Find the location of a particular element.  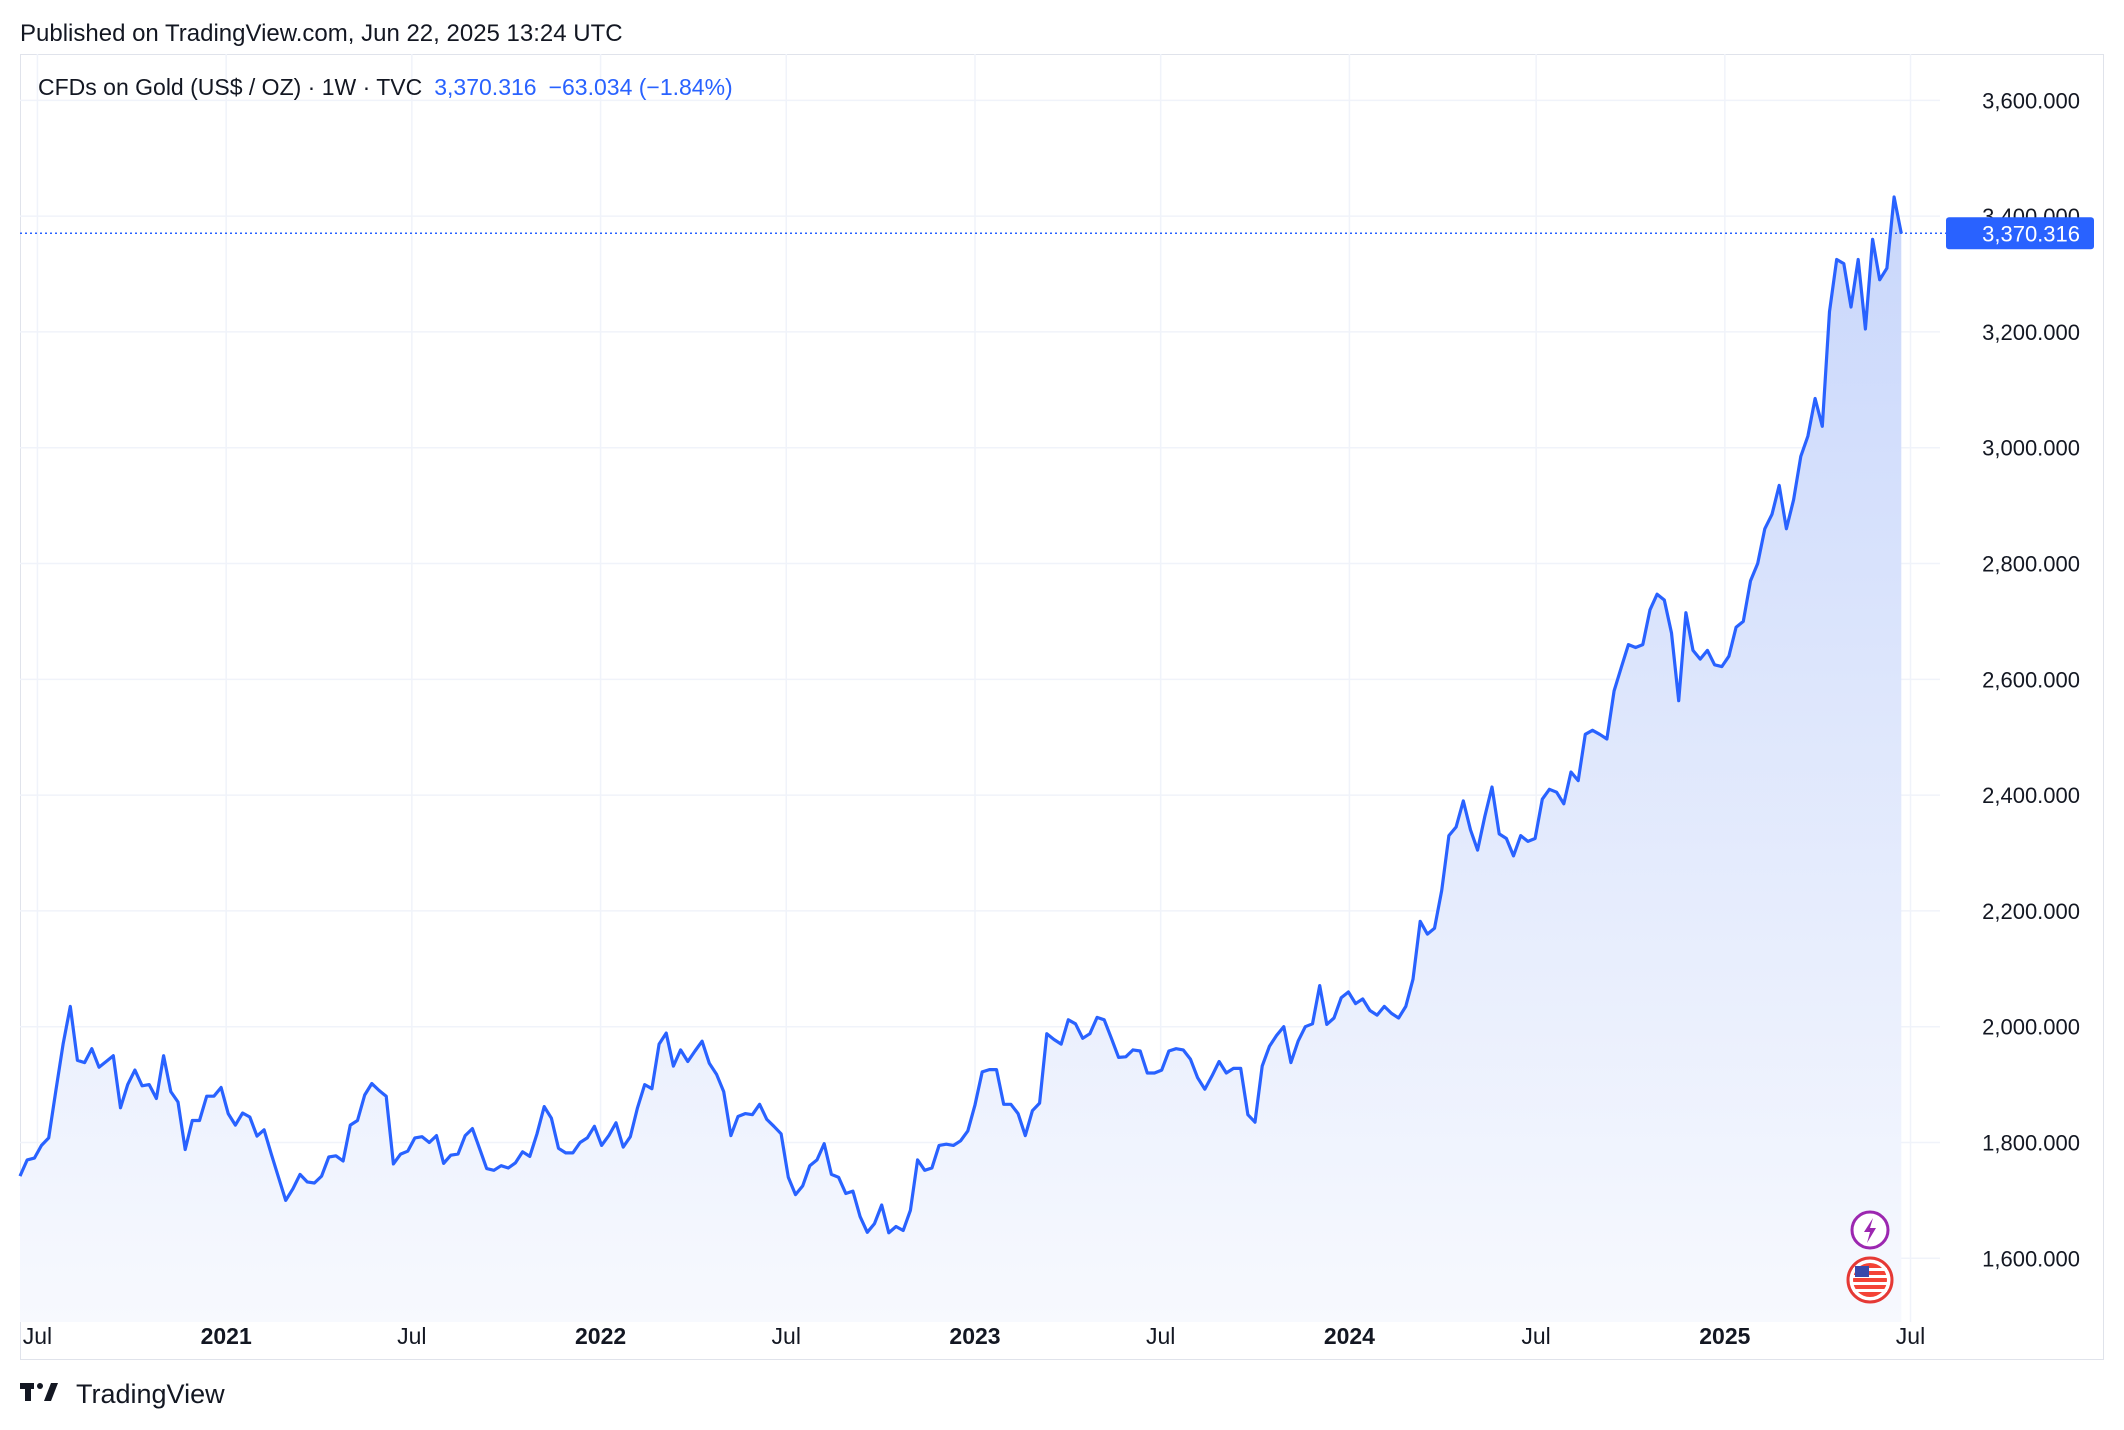

x-tick-label: 2021 is located at coordinates (226, 1336).